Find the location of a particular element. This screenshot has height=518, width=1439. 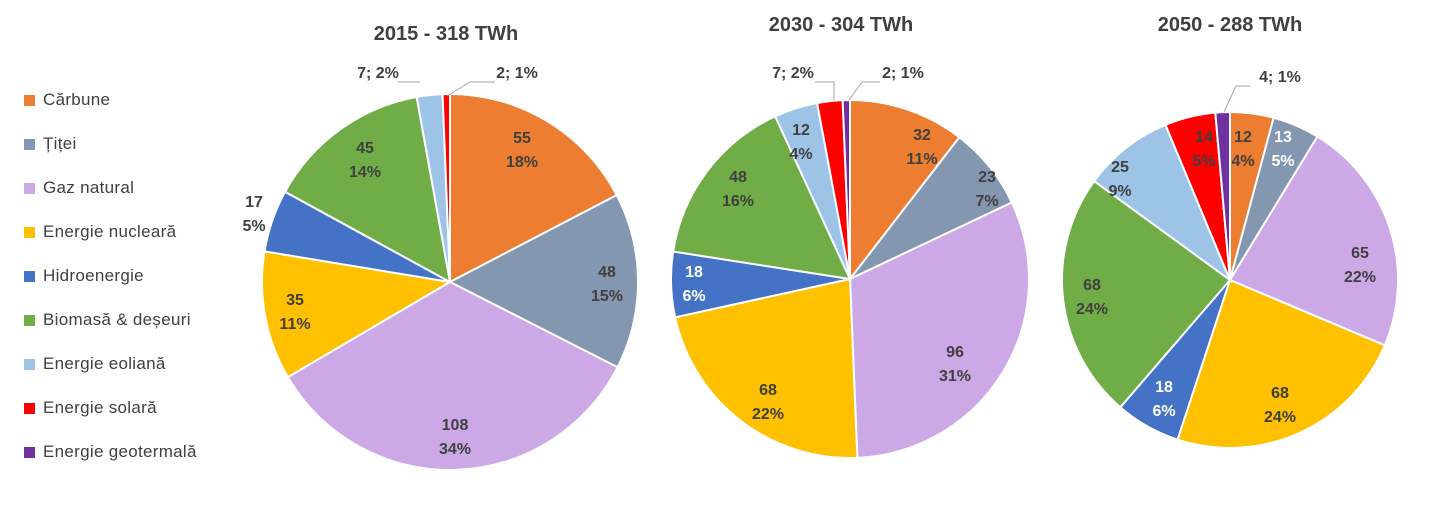

legend-item: Energie eoliană is located at coordinates (110, 364).